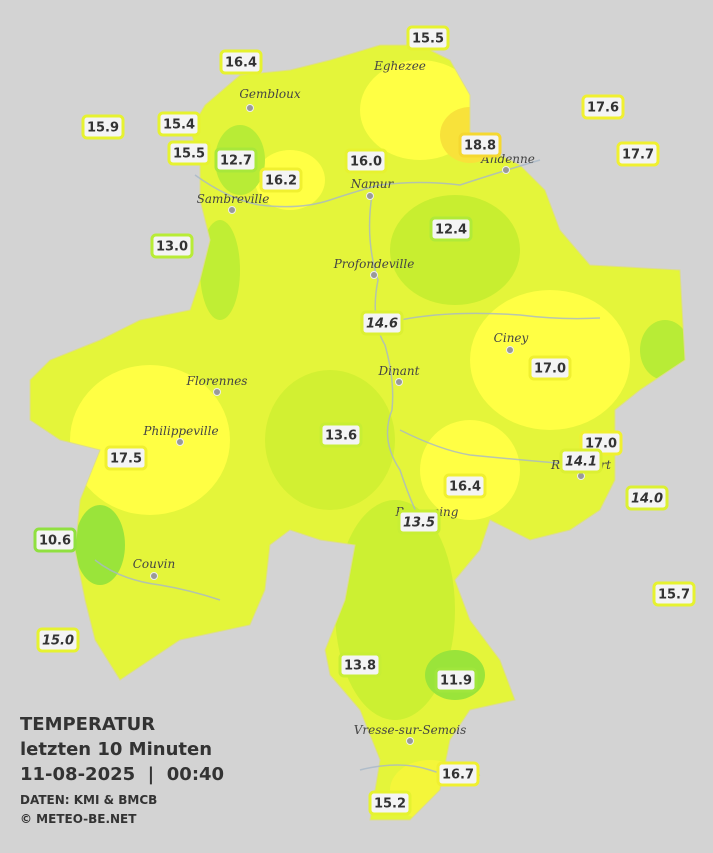  I want to click on city-label: Sambreville, so click(233, 199).